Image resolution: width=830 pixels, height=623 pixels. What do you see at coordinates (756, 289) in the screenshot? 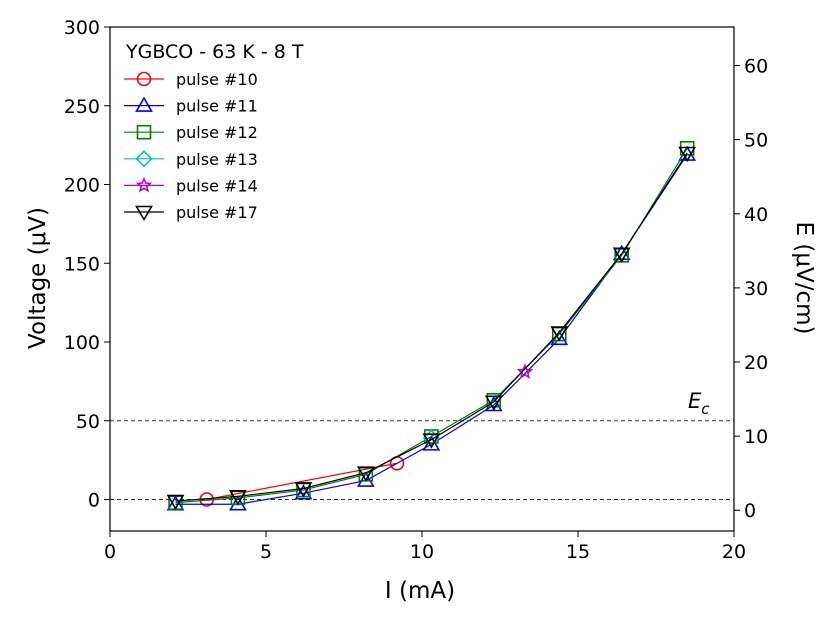
I see `y2-tick-label: 30` at bounding box center [756, 289].